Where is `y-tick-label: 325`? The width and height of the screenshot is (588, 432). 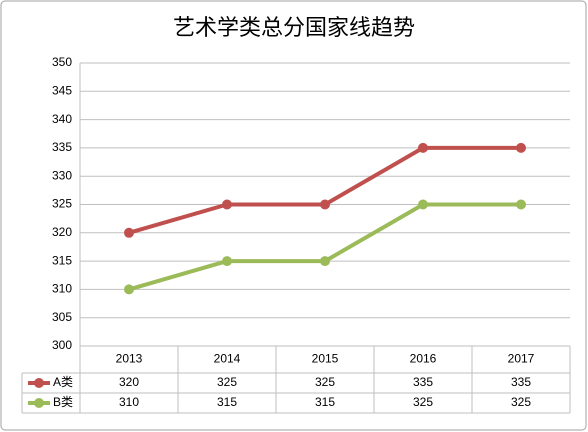
y-tick-label: 325 is located at coordinates (62, 204).